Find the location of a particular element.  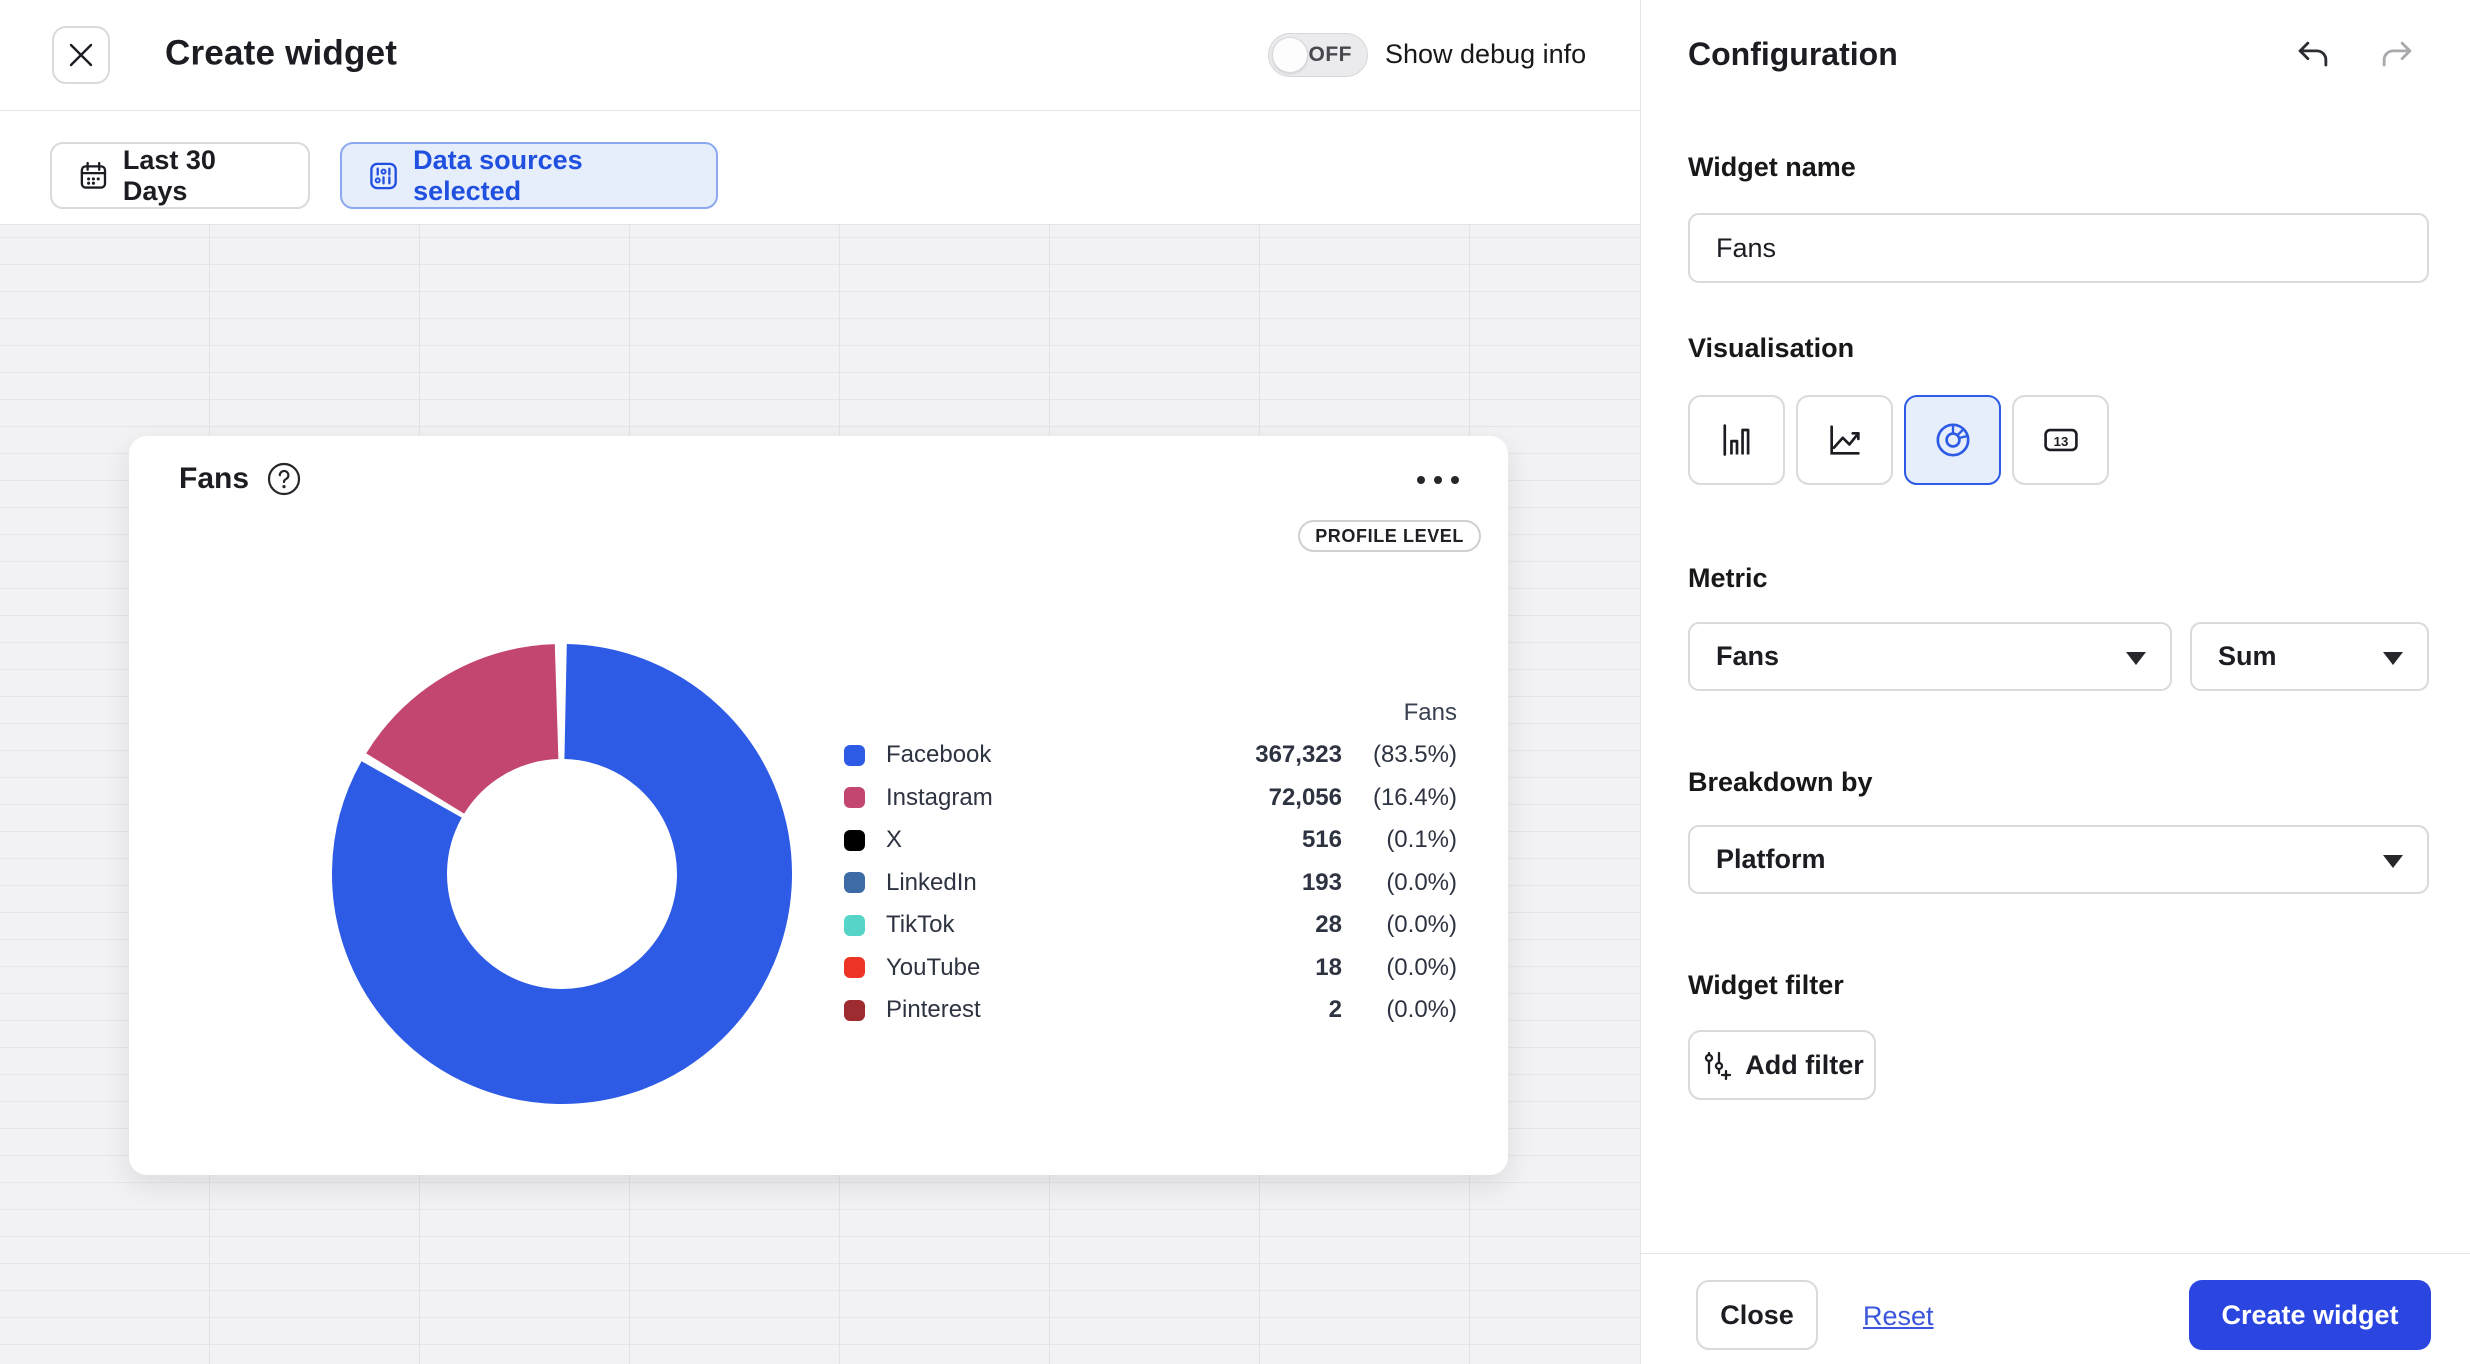

legend-value: 193 is located at coordinates (1321, 882).